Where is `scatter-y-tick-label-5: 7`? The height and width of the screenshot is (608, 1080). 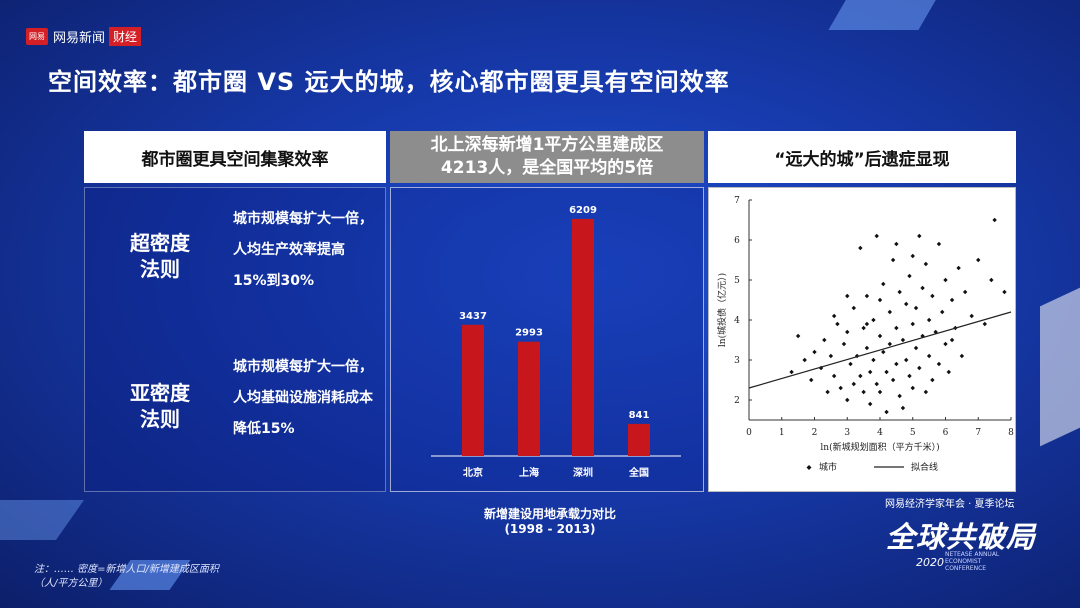
scatter-y-tick-label-5: 7 is located at coordinates (737, 201).